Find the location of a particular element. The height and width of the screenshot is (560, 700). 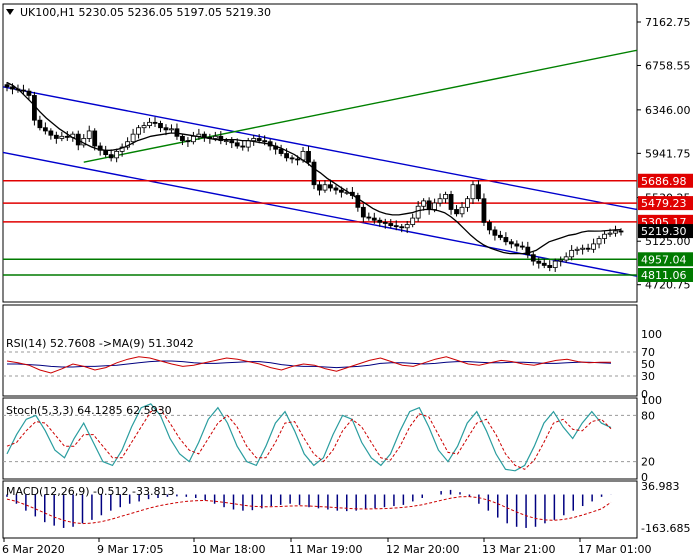

stoch-axis-tick-label: 20 is located at coordinates (648, 462).